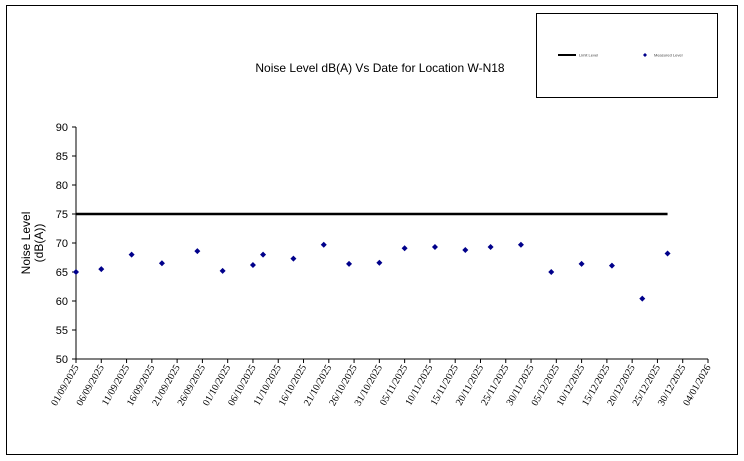 This screenshot has height=461, width=744. I want to click on legend-label: Measured Level, so click(668, 55).